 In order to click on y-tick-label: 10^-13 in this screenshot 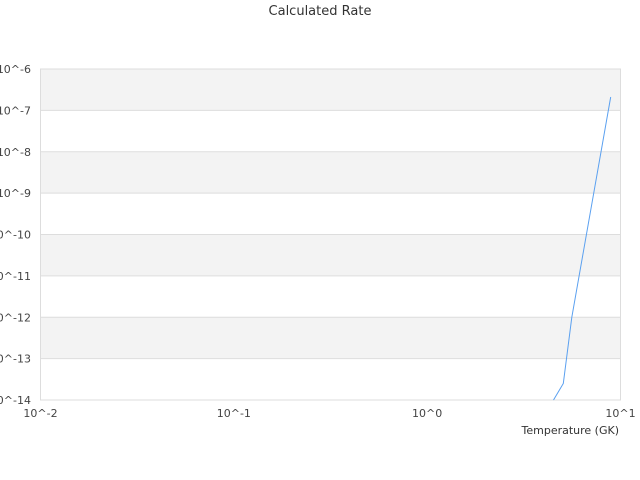, I will do `click(15, 359)`.